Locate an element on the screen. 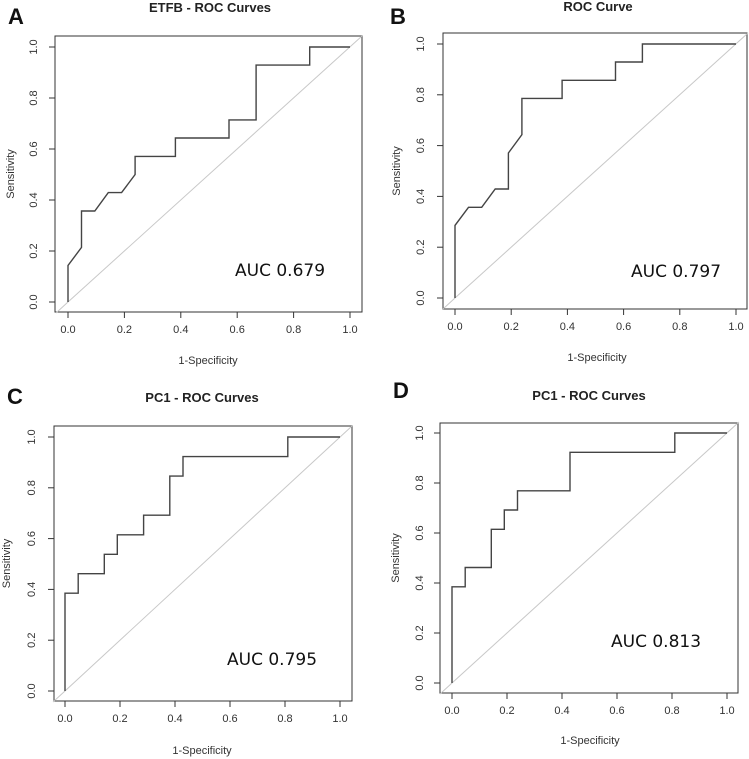 The image size is (749, 759). panel-label: A is located at coordinates (16, 16).